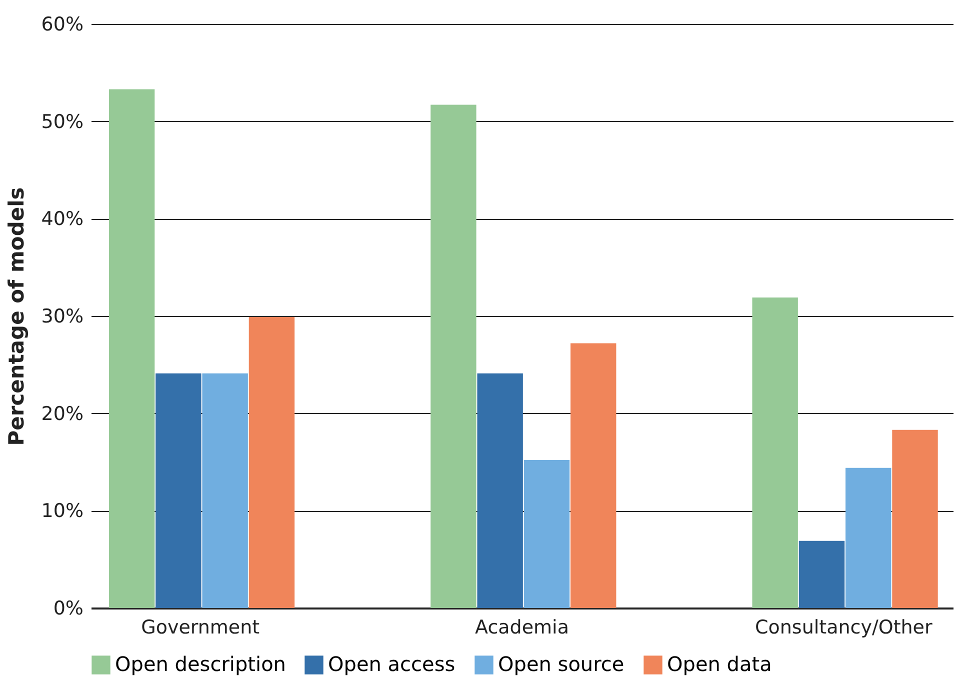  What do you see at coordinates (62, 25) in the screenshot?
I see `y-tick-label: 60%` at bounding box center [62, 25].